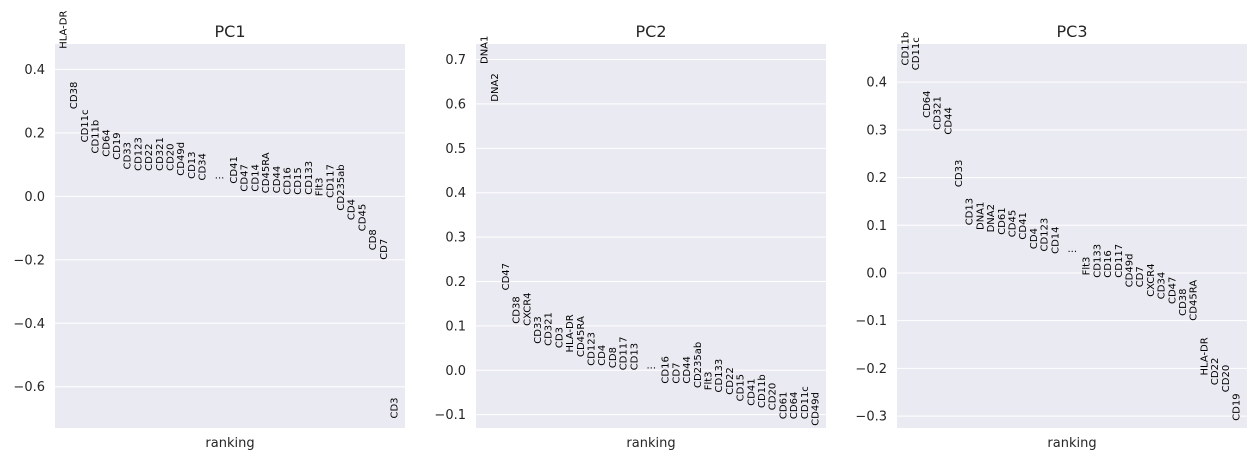 Image resolution: width=1258 pixels, height=459 pixels. I want to click on gene-point-label: CD22, so click(730, 380).